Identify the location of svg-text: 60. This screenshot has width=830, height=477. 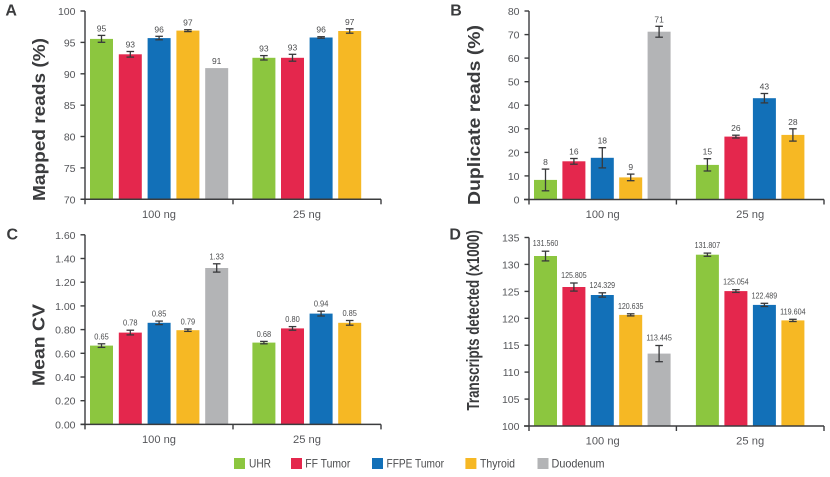
(514, 59).